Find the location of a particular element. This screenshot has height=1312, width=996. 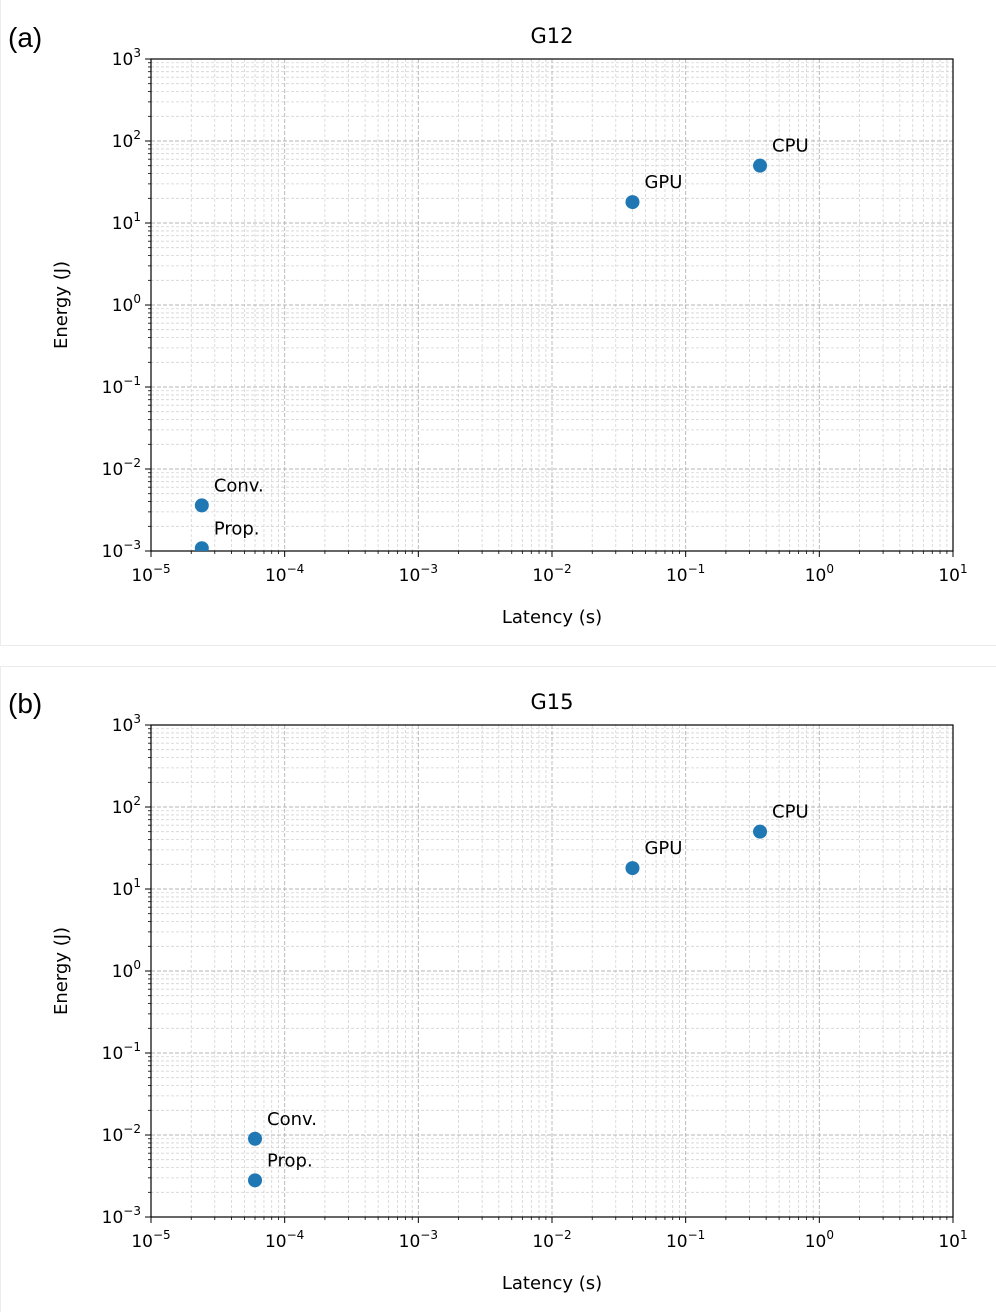

point-label: Prop. is located at coordinates (237, 528).